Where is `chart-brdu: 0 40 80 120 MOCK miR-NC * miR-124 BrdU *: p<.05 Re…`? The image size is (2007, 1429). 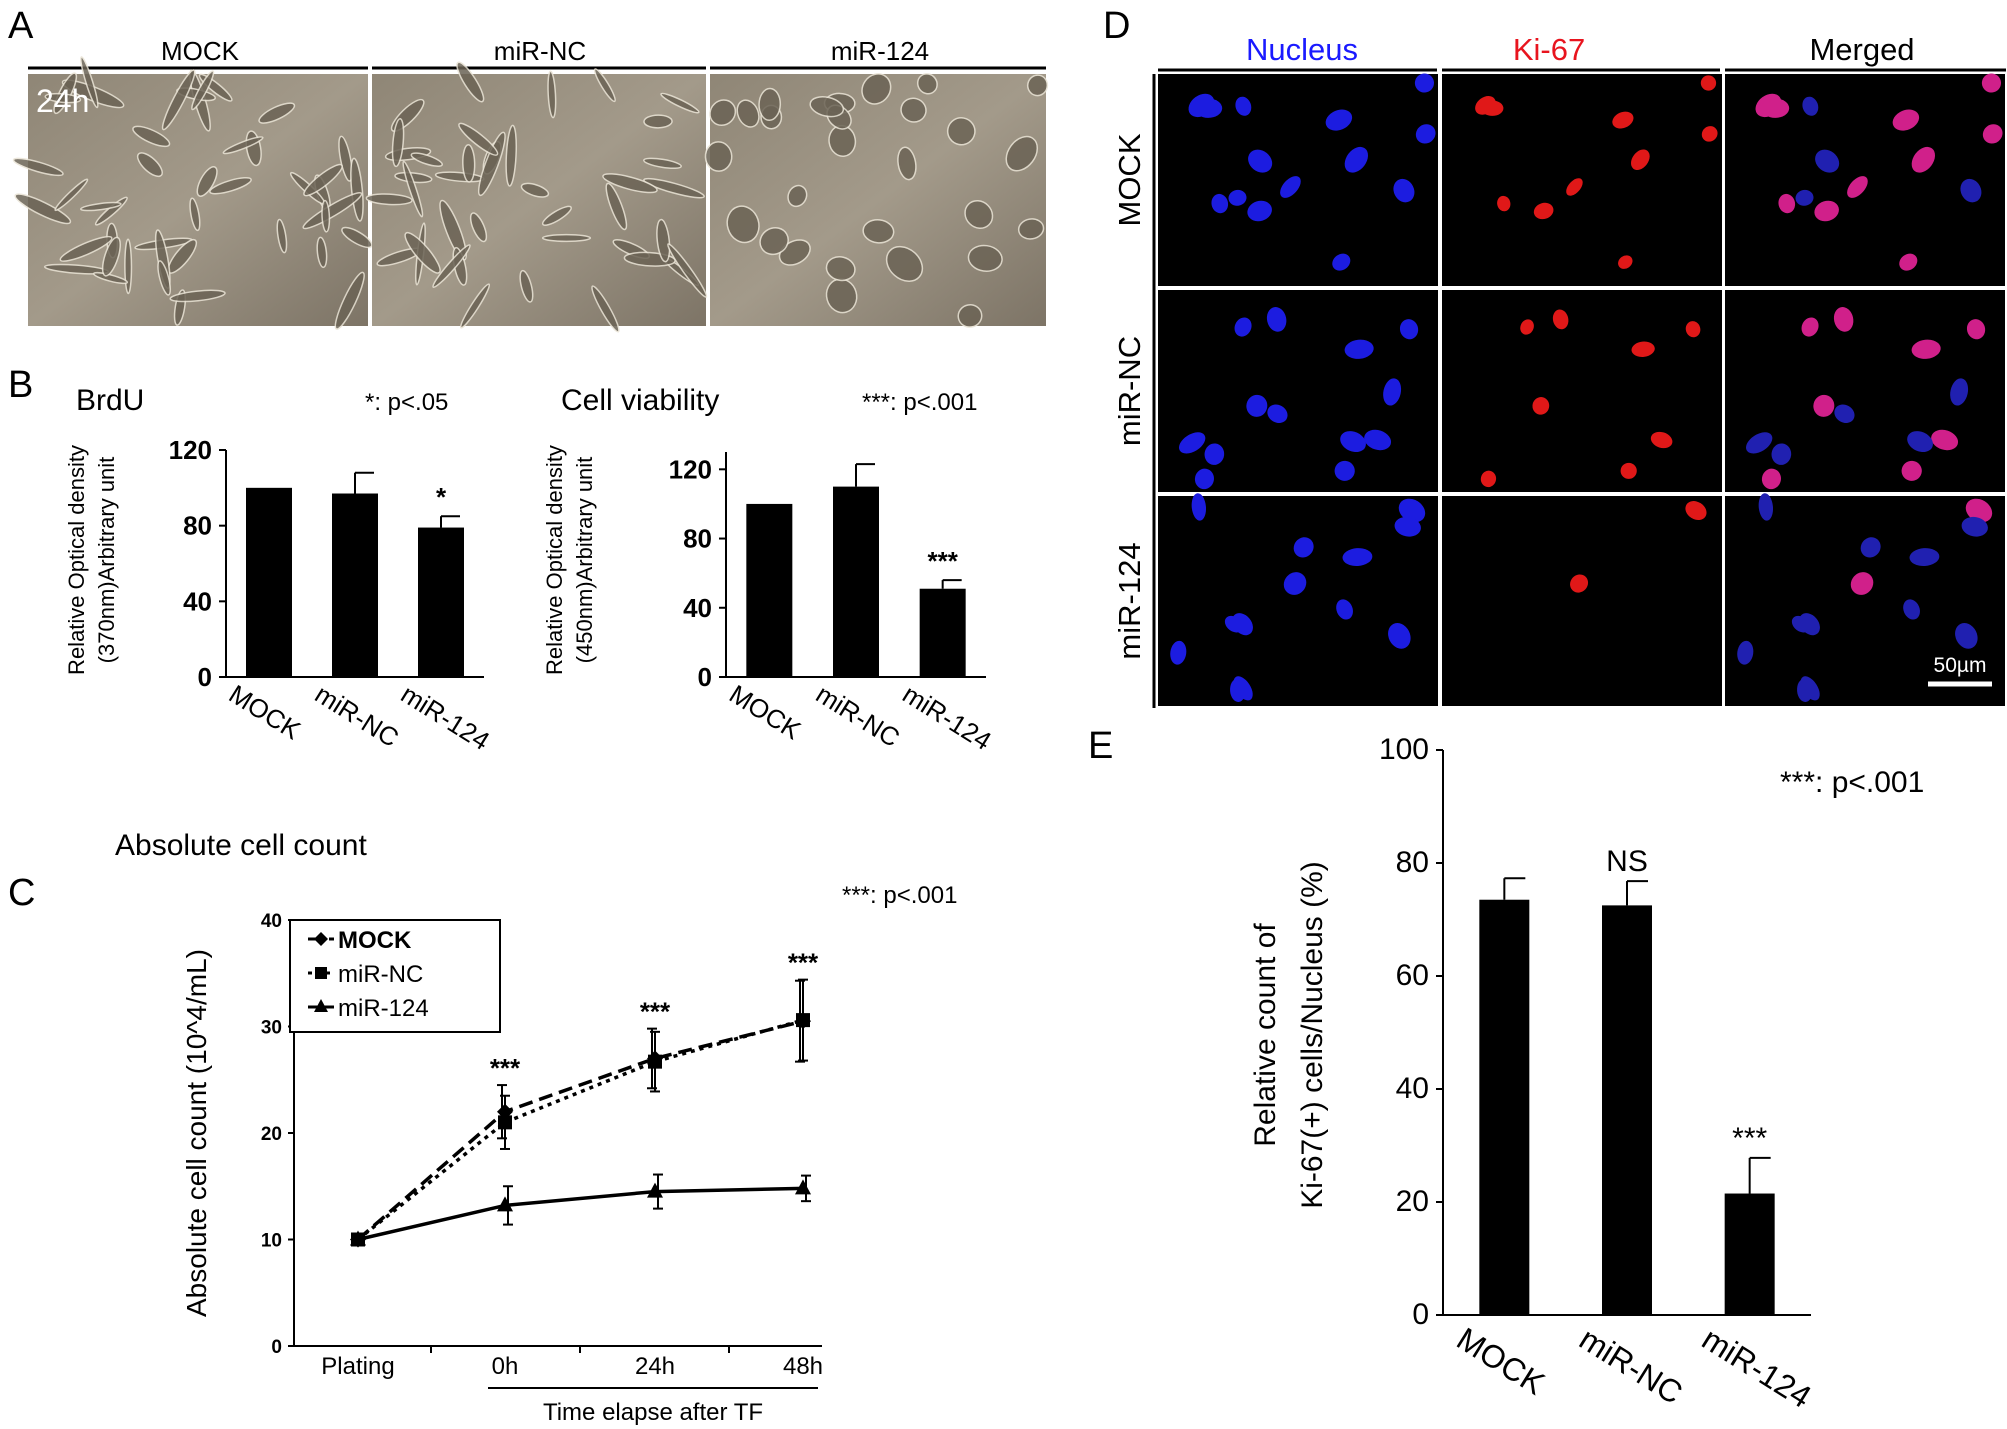
chart-brdu: 0 40 80 120 MOCK miR-NC * miR-124 BrdU *: p<.05 Re… is located at coordinates (279, 570).